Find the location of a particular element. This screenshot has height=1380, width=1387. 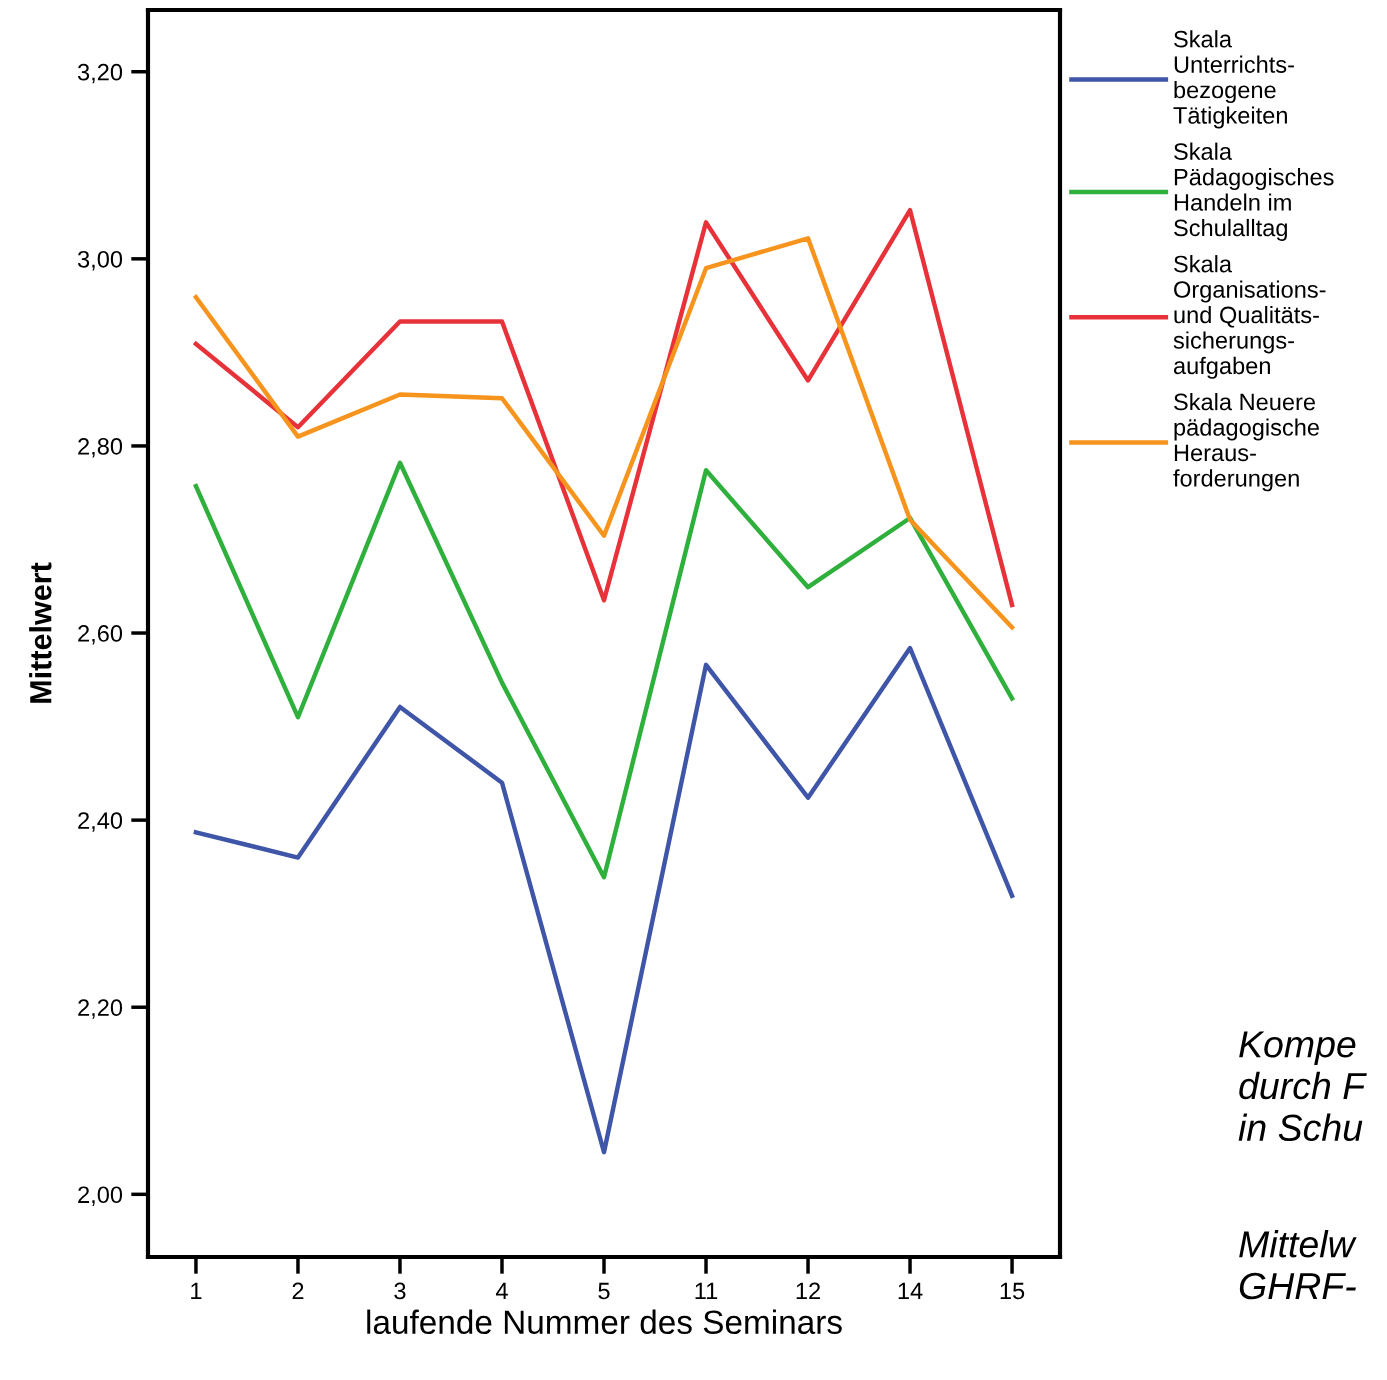

legend-label: Skala Neuere pädagogische Heraus- forderungen is located at coordinates (1246, 442).